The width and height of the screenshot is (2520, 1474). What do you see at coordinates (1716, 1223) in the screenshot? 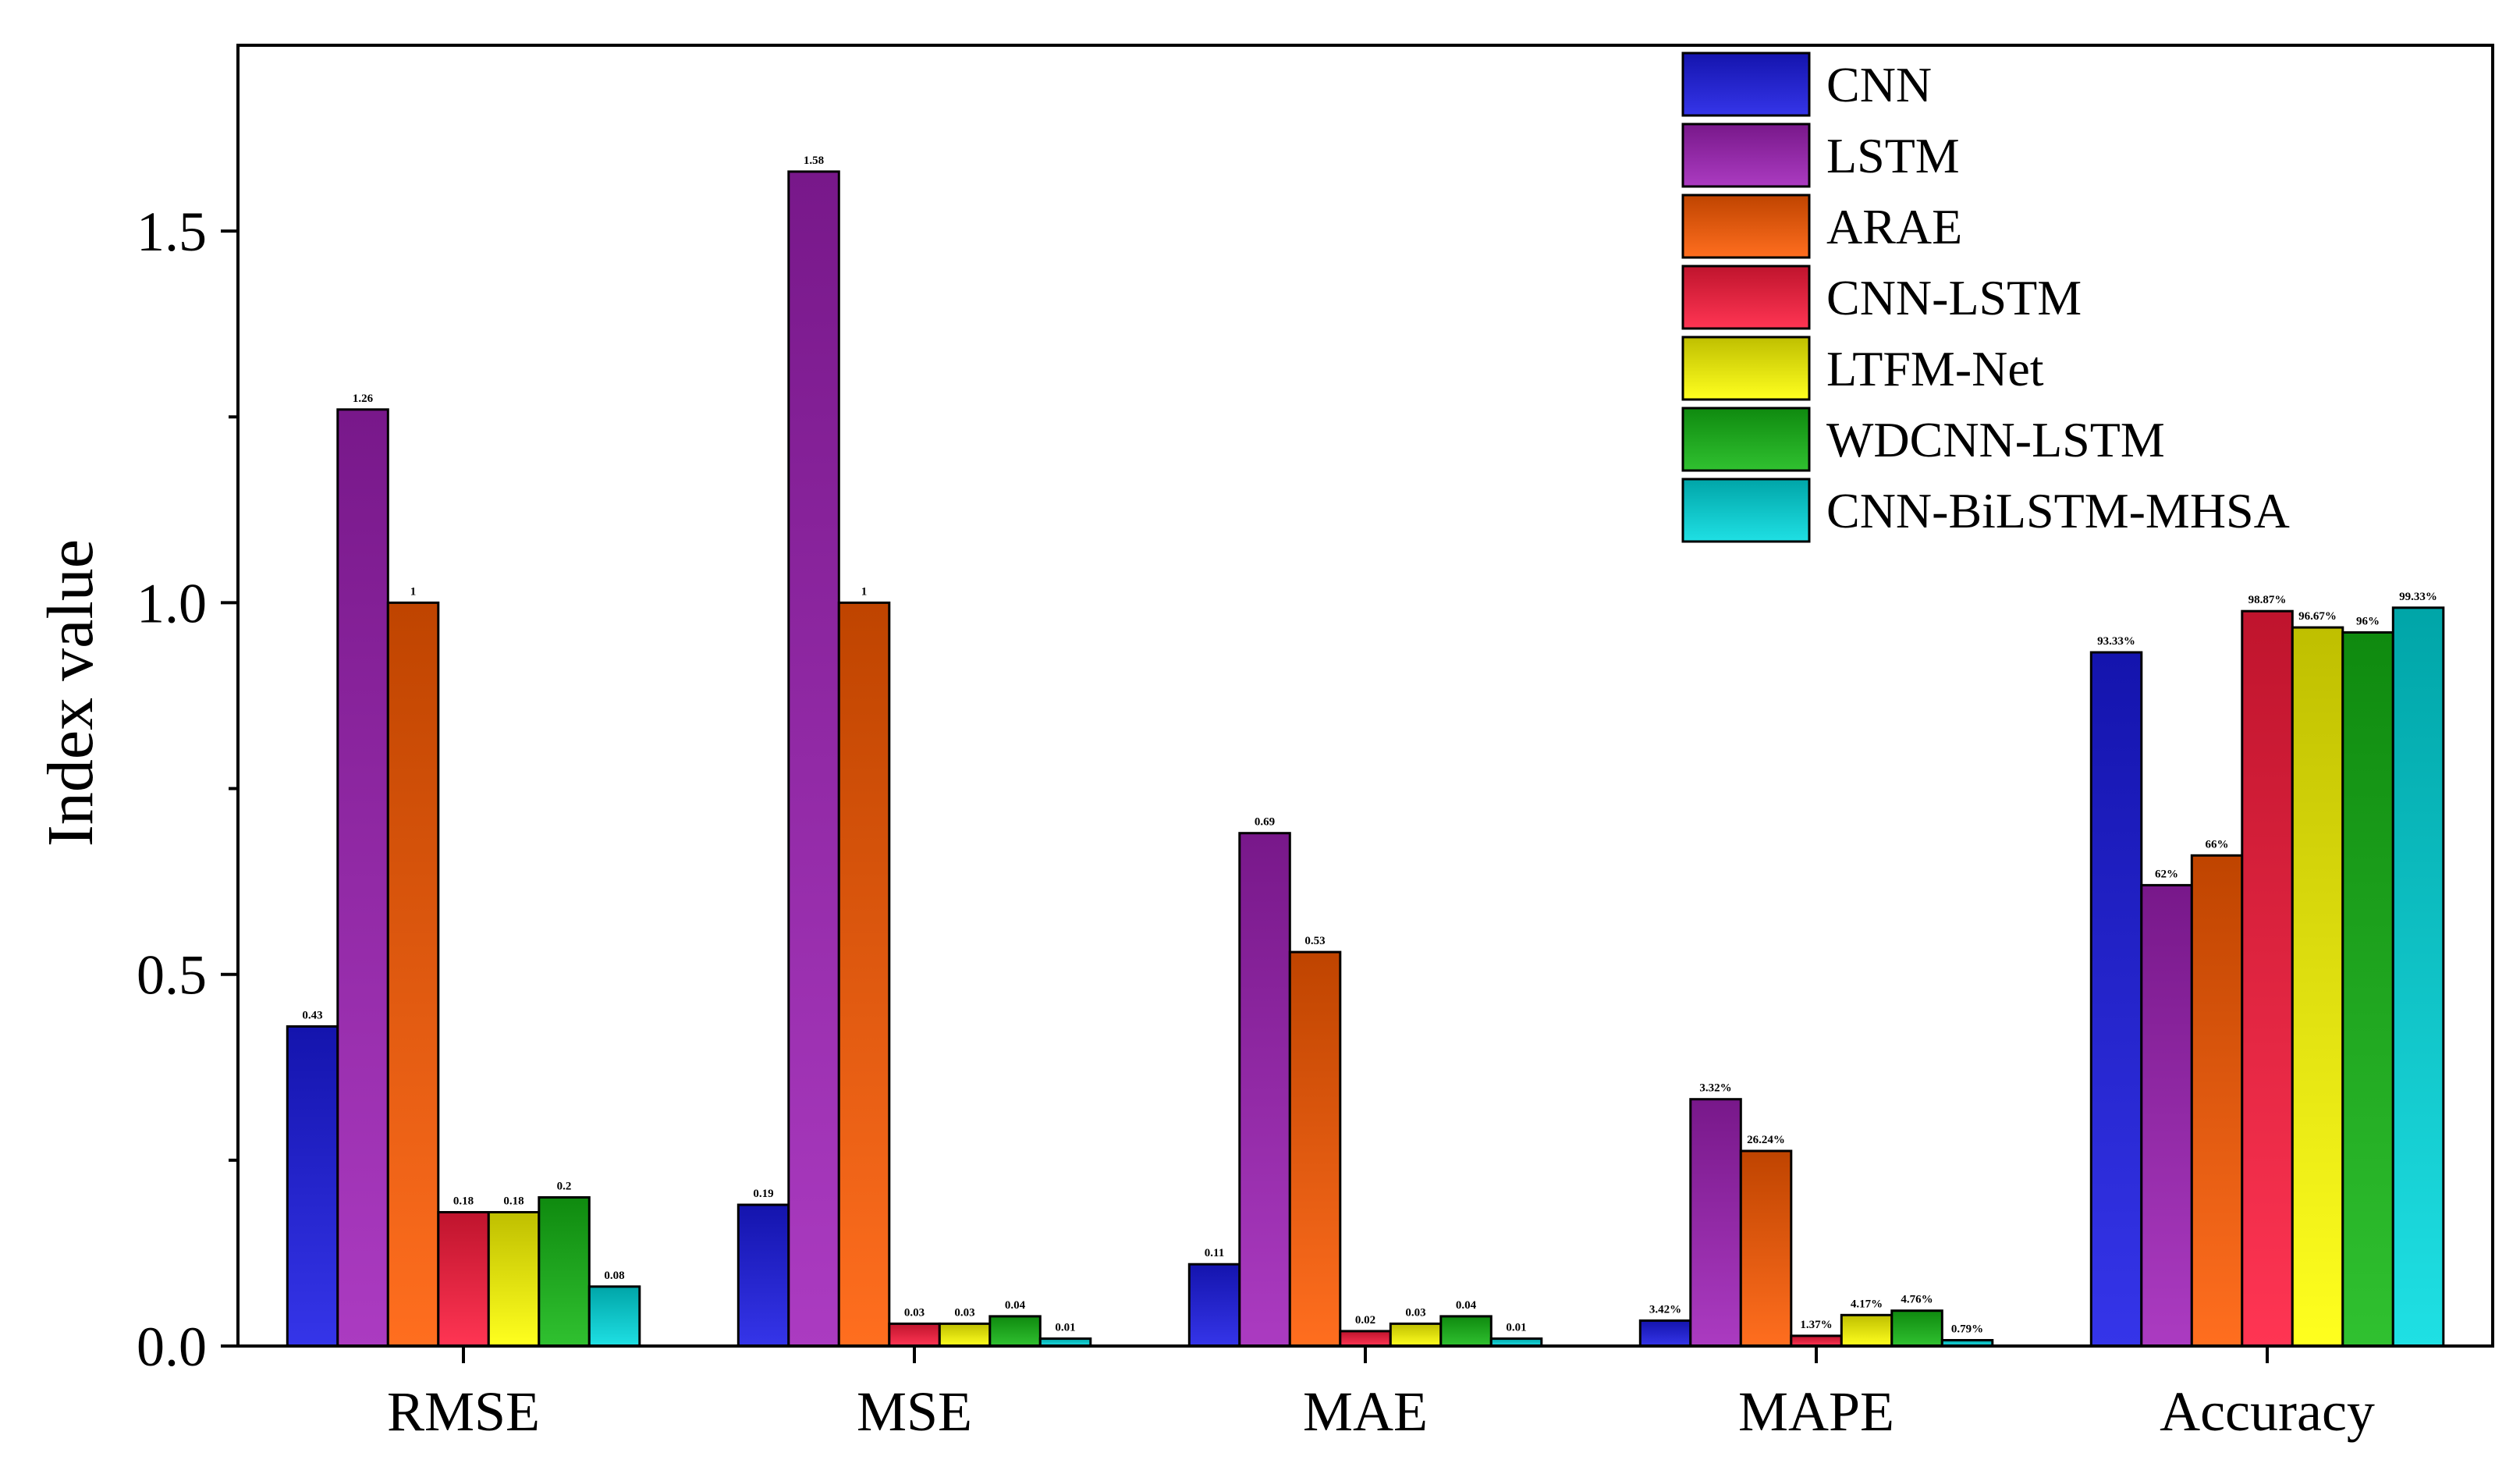
I see `bar-mape-lstm` at bounding box center [1716, 1223].